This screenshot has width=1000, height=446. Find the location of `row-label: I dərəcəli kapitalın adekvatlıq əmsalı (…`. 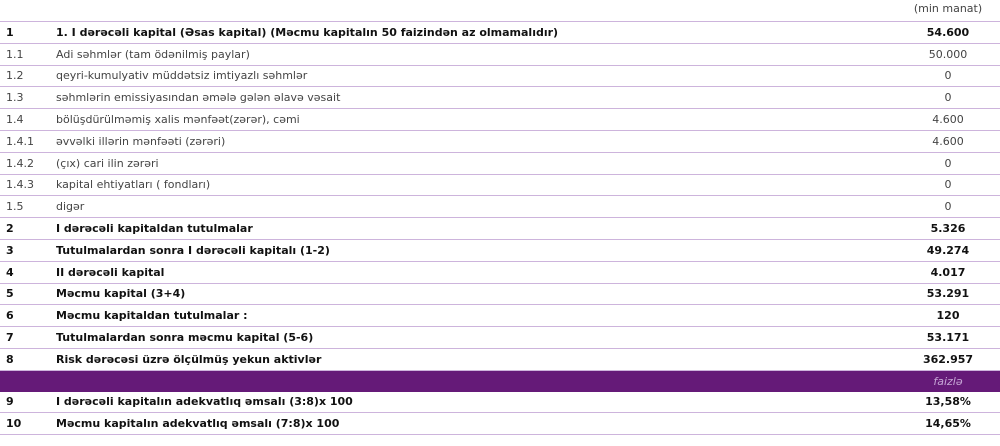

row-label: I dərəcəli kapitalın adekvatlıq əmsalı (… is located at coordinates (478, 402).